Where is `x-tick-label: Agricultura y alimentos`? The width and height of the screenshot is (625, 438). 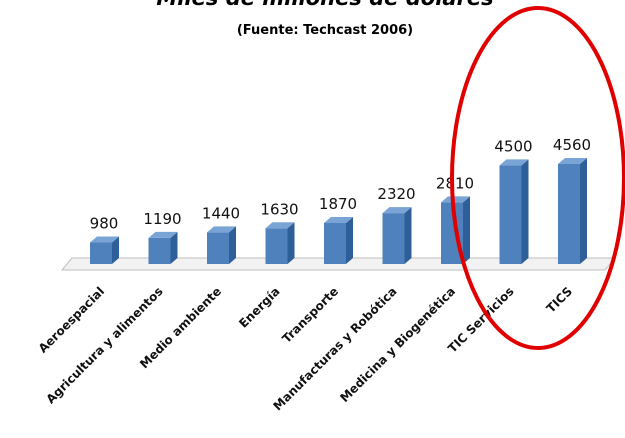
x-tick-label: Agricultura y alimentos is located at coordinates (104, 345).